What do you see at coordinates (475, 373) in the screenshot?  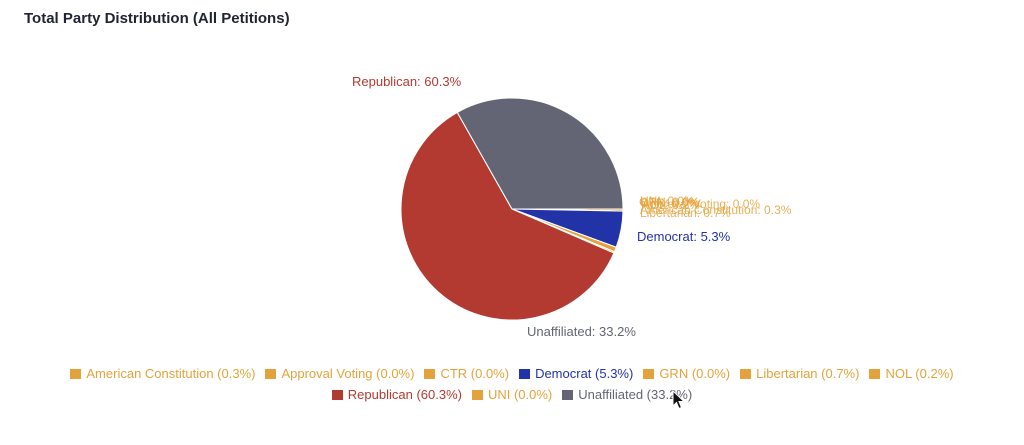 I see `legend-label: CTR (0.0%)` at bounding box center [475, 373].